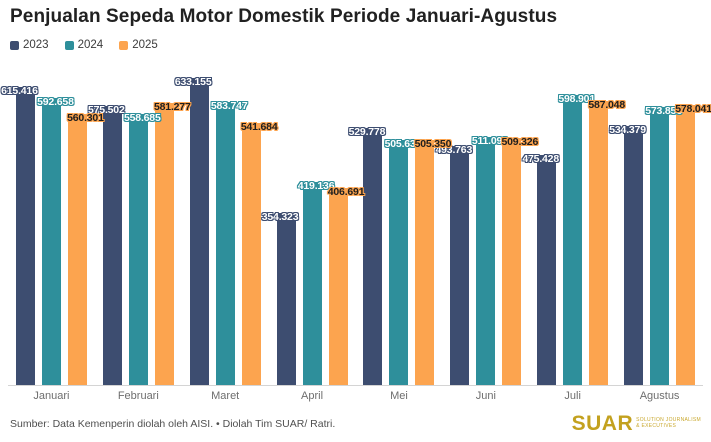  What do you see at coordinates (663, 110) in the screenshot?
I see `bar-value-label: 573.856` at bounding box center [663, 110].